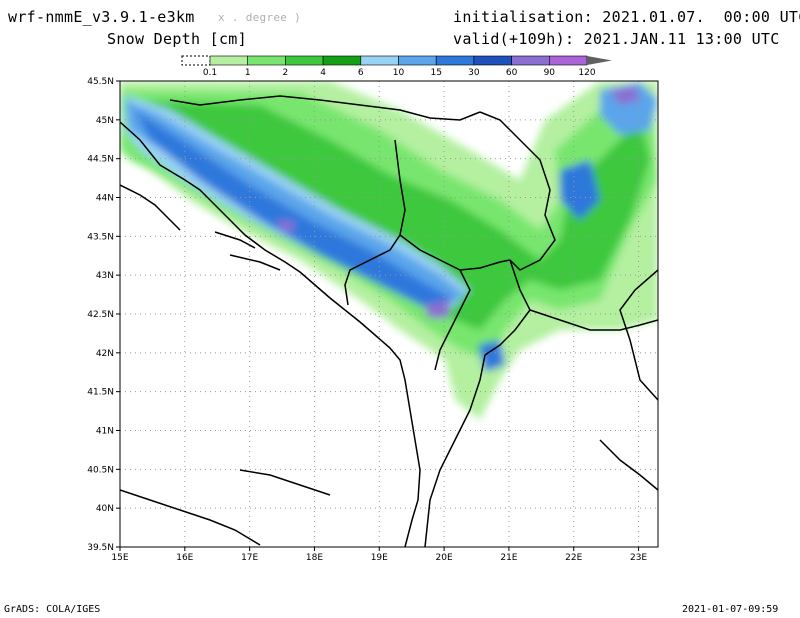  Describe the element at coordinates (105, 276) in the screenshot. I see `lat-label: 43N` at that location.